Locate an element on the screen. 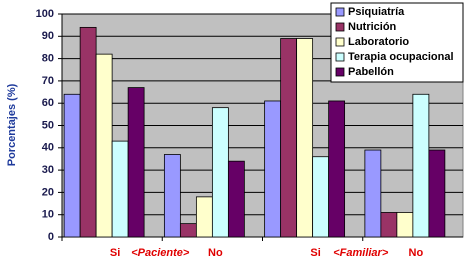 The height and width of the screenshot is (261, 470). legend-label: Psiquiatría is located at coordinates (376, 12).